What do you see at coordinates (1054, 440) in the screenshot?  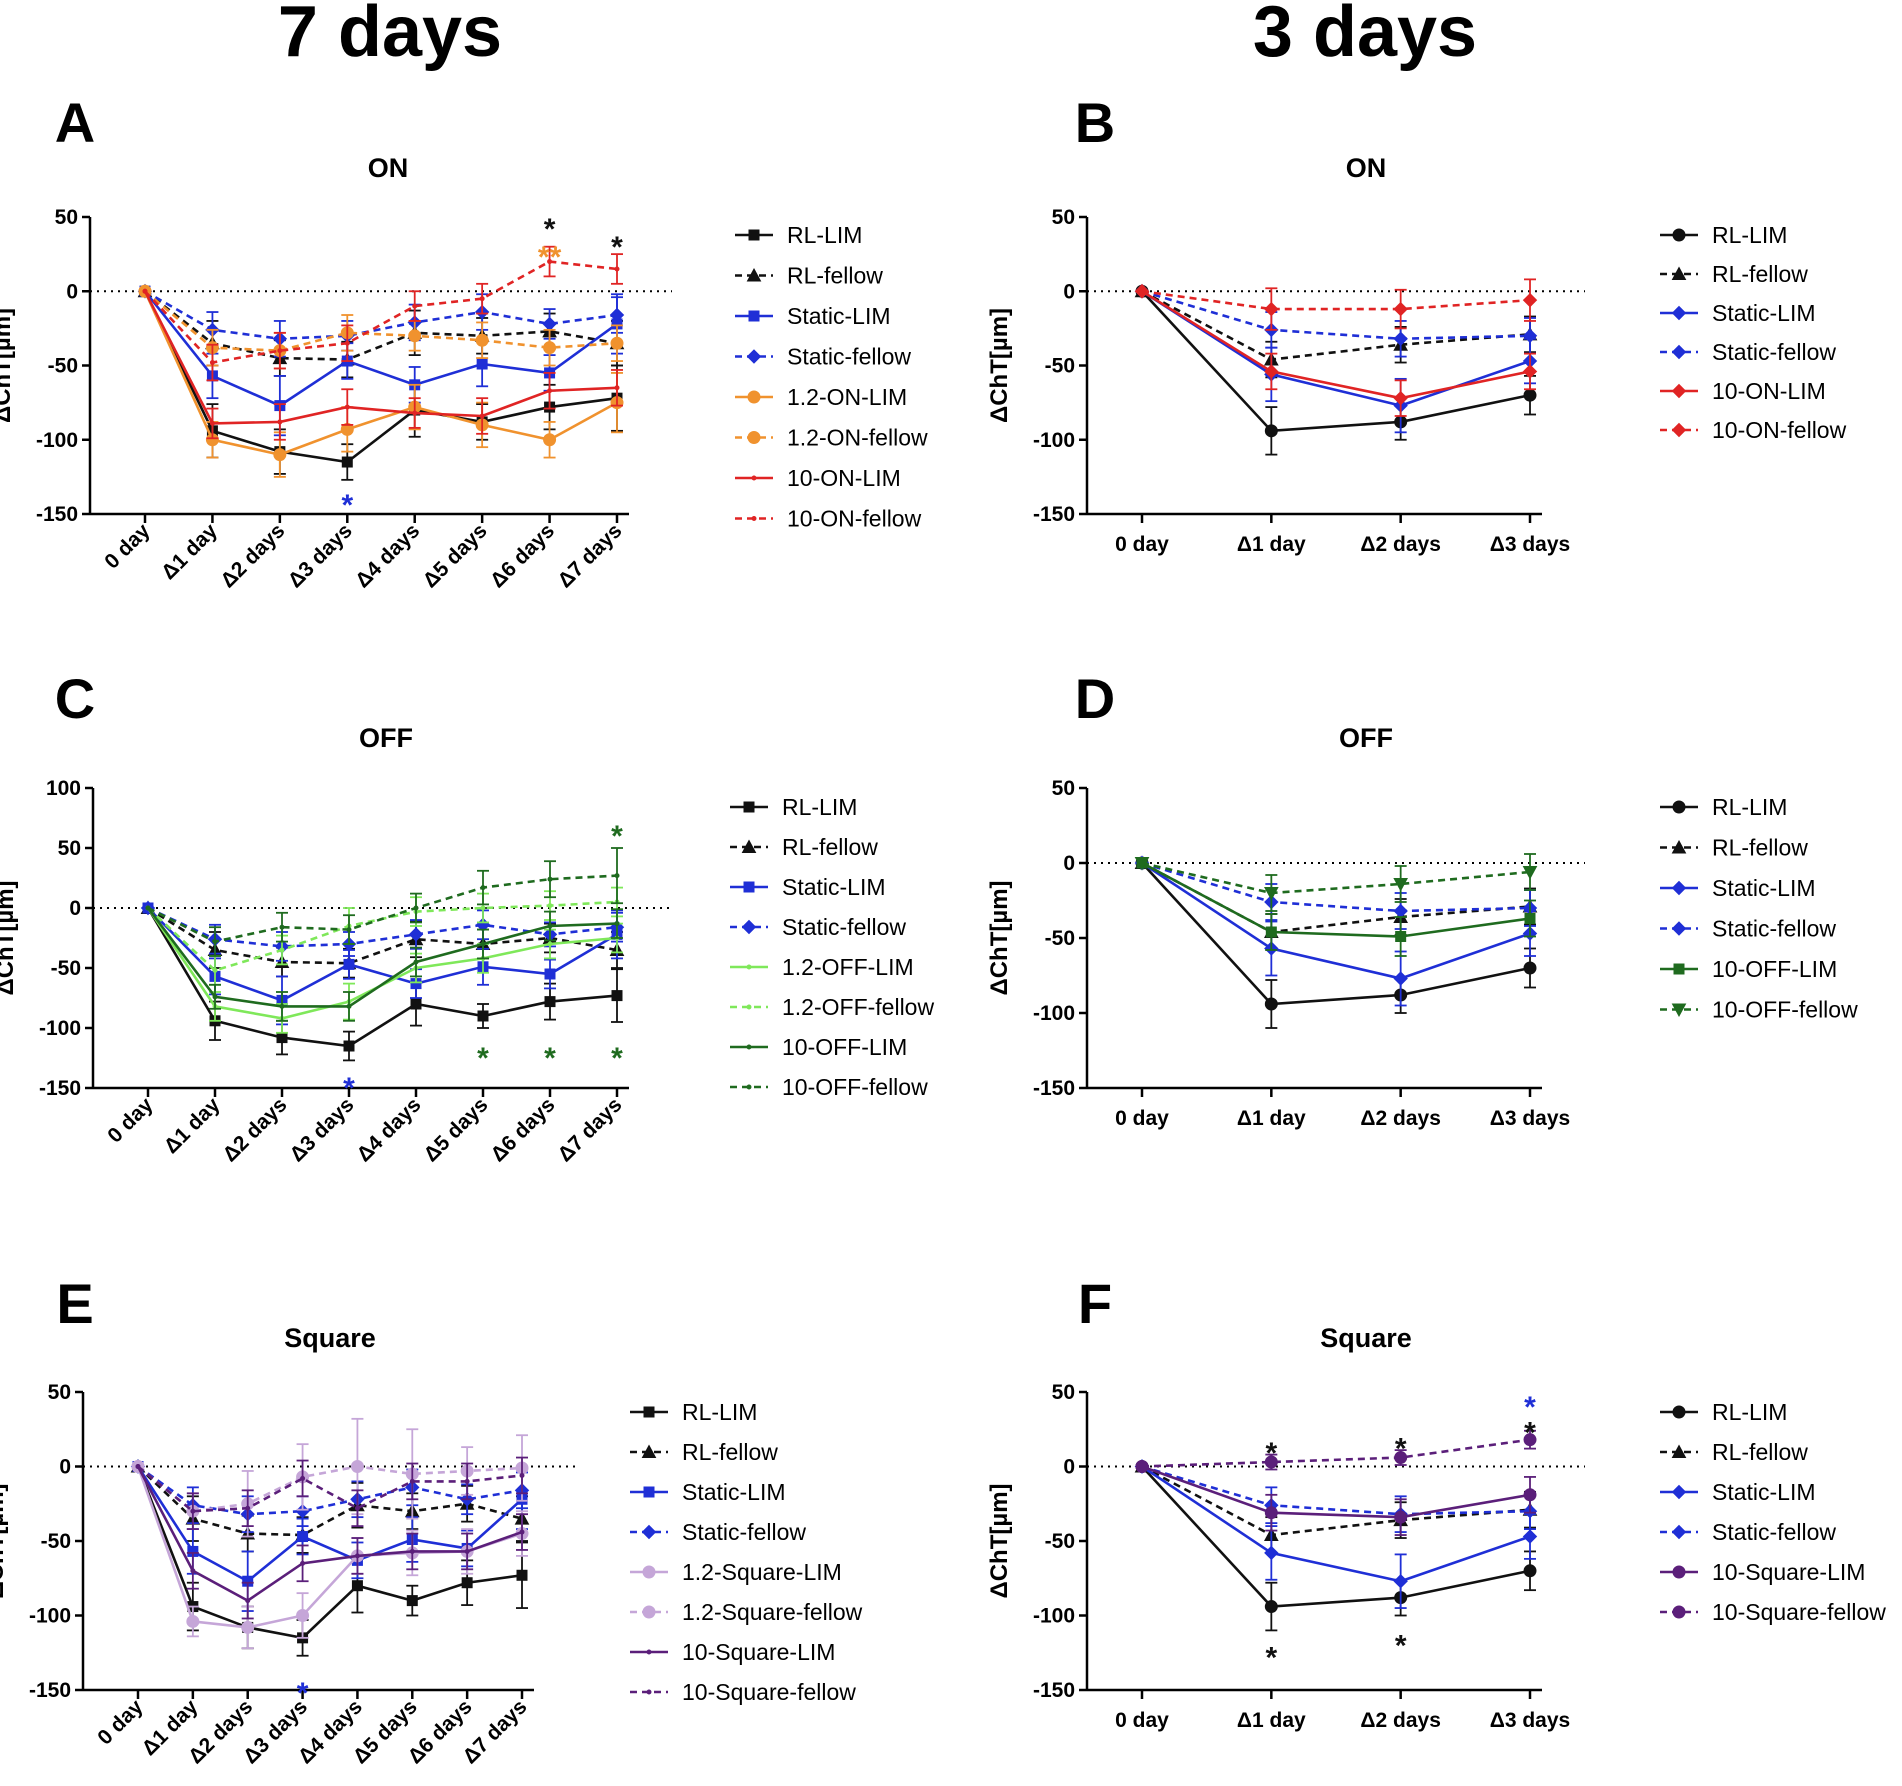 I see `y-tick-label: -100` at bounding box center [1054, 440].